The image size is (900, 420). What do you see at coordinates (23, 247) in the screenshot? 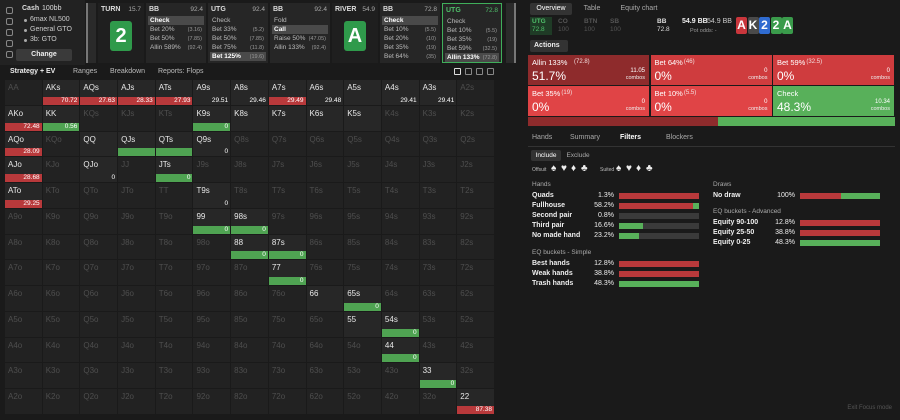
I see `hand-cell: A8o` at bounding box center [23, 247].